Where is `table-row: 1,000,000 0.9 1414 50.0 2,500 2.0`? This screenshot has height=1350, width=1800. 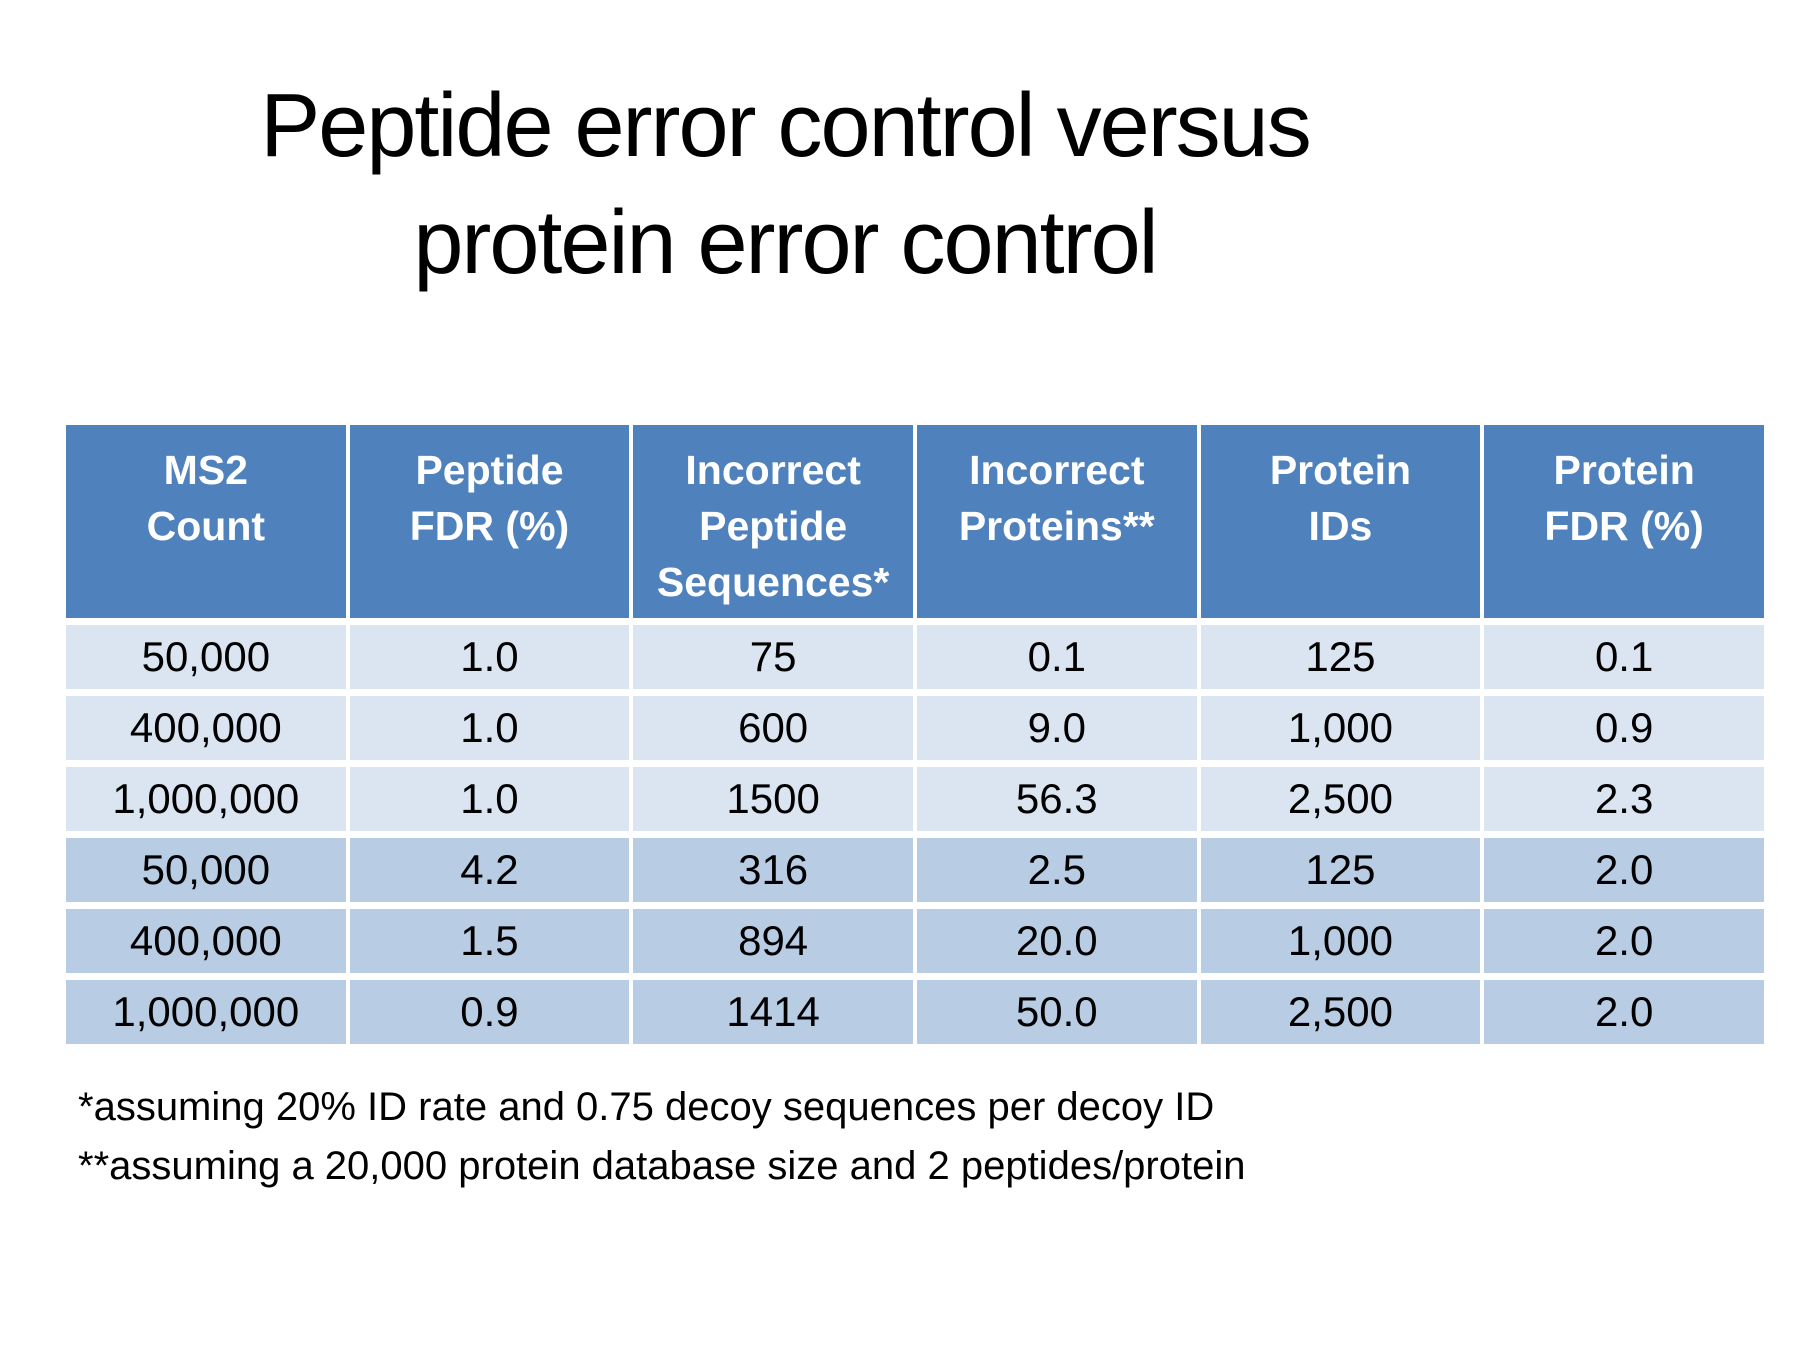
table-row: 1,000,000 0.9 1414 50.0 2,500 2.0 is located at coordinates (915, 1012).